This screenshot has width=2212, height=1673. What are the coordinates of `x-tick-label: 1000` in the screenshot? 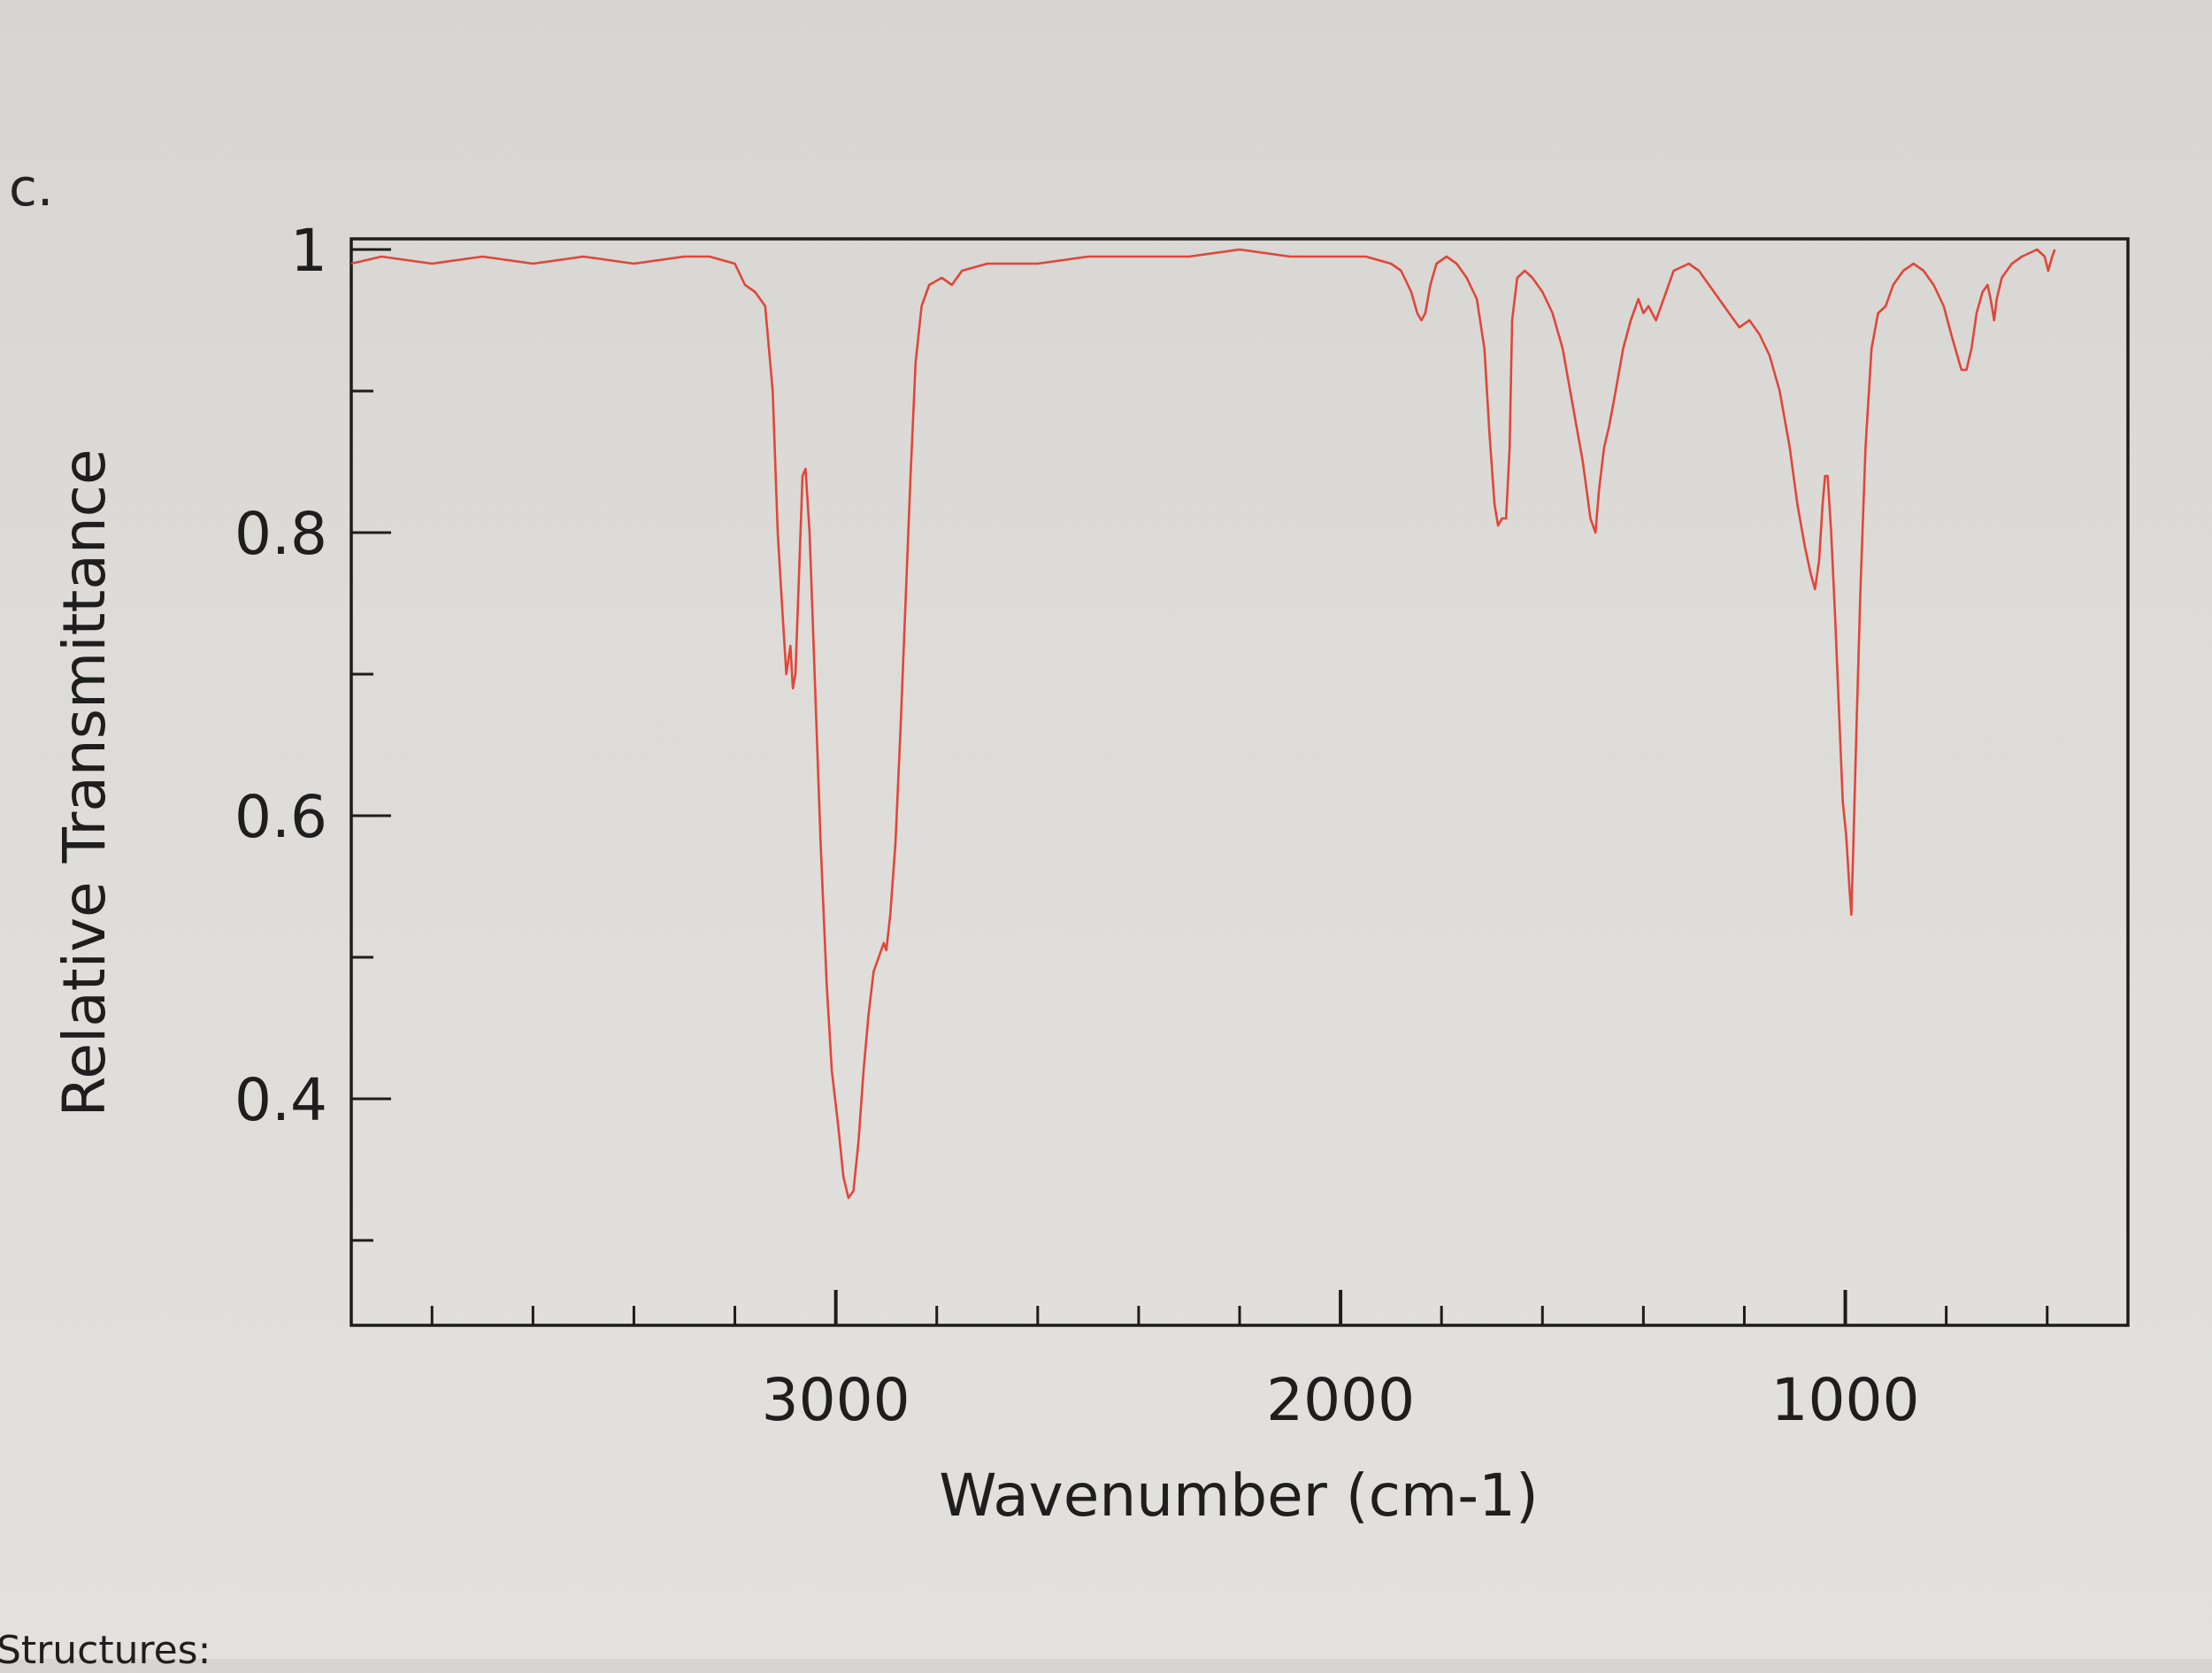 It's located at (1845, 1400).